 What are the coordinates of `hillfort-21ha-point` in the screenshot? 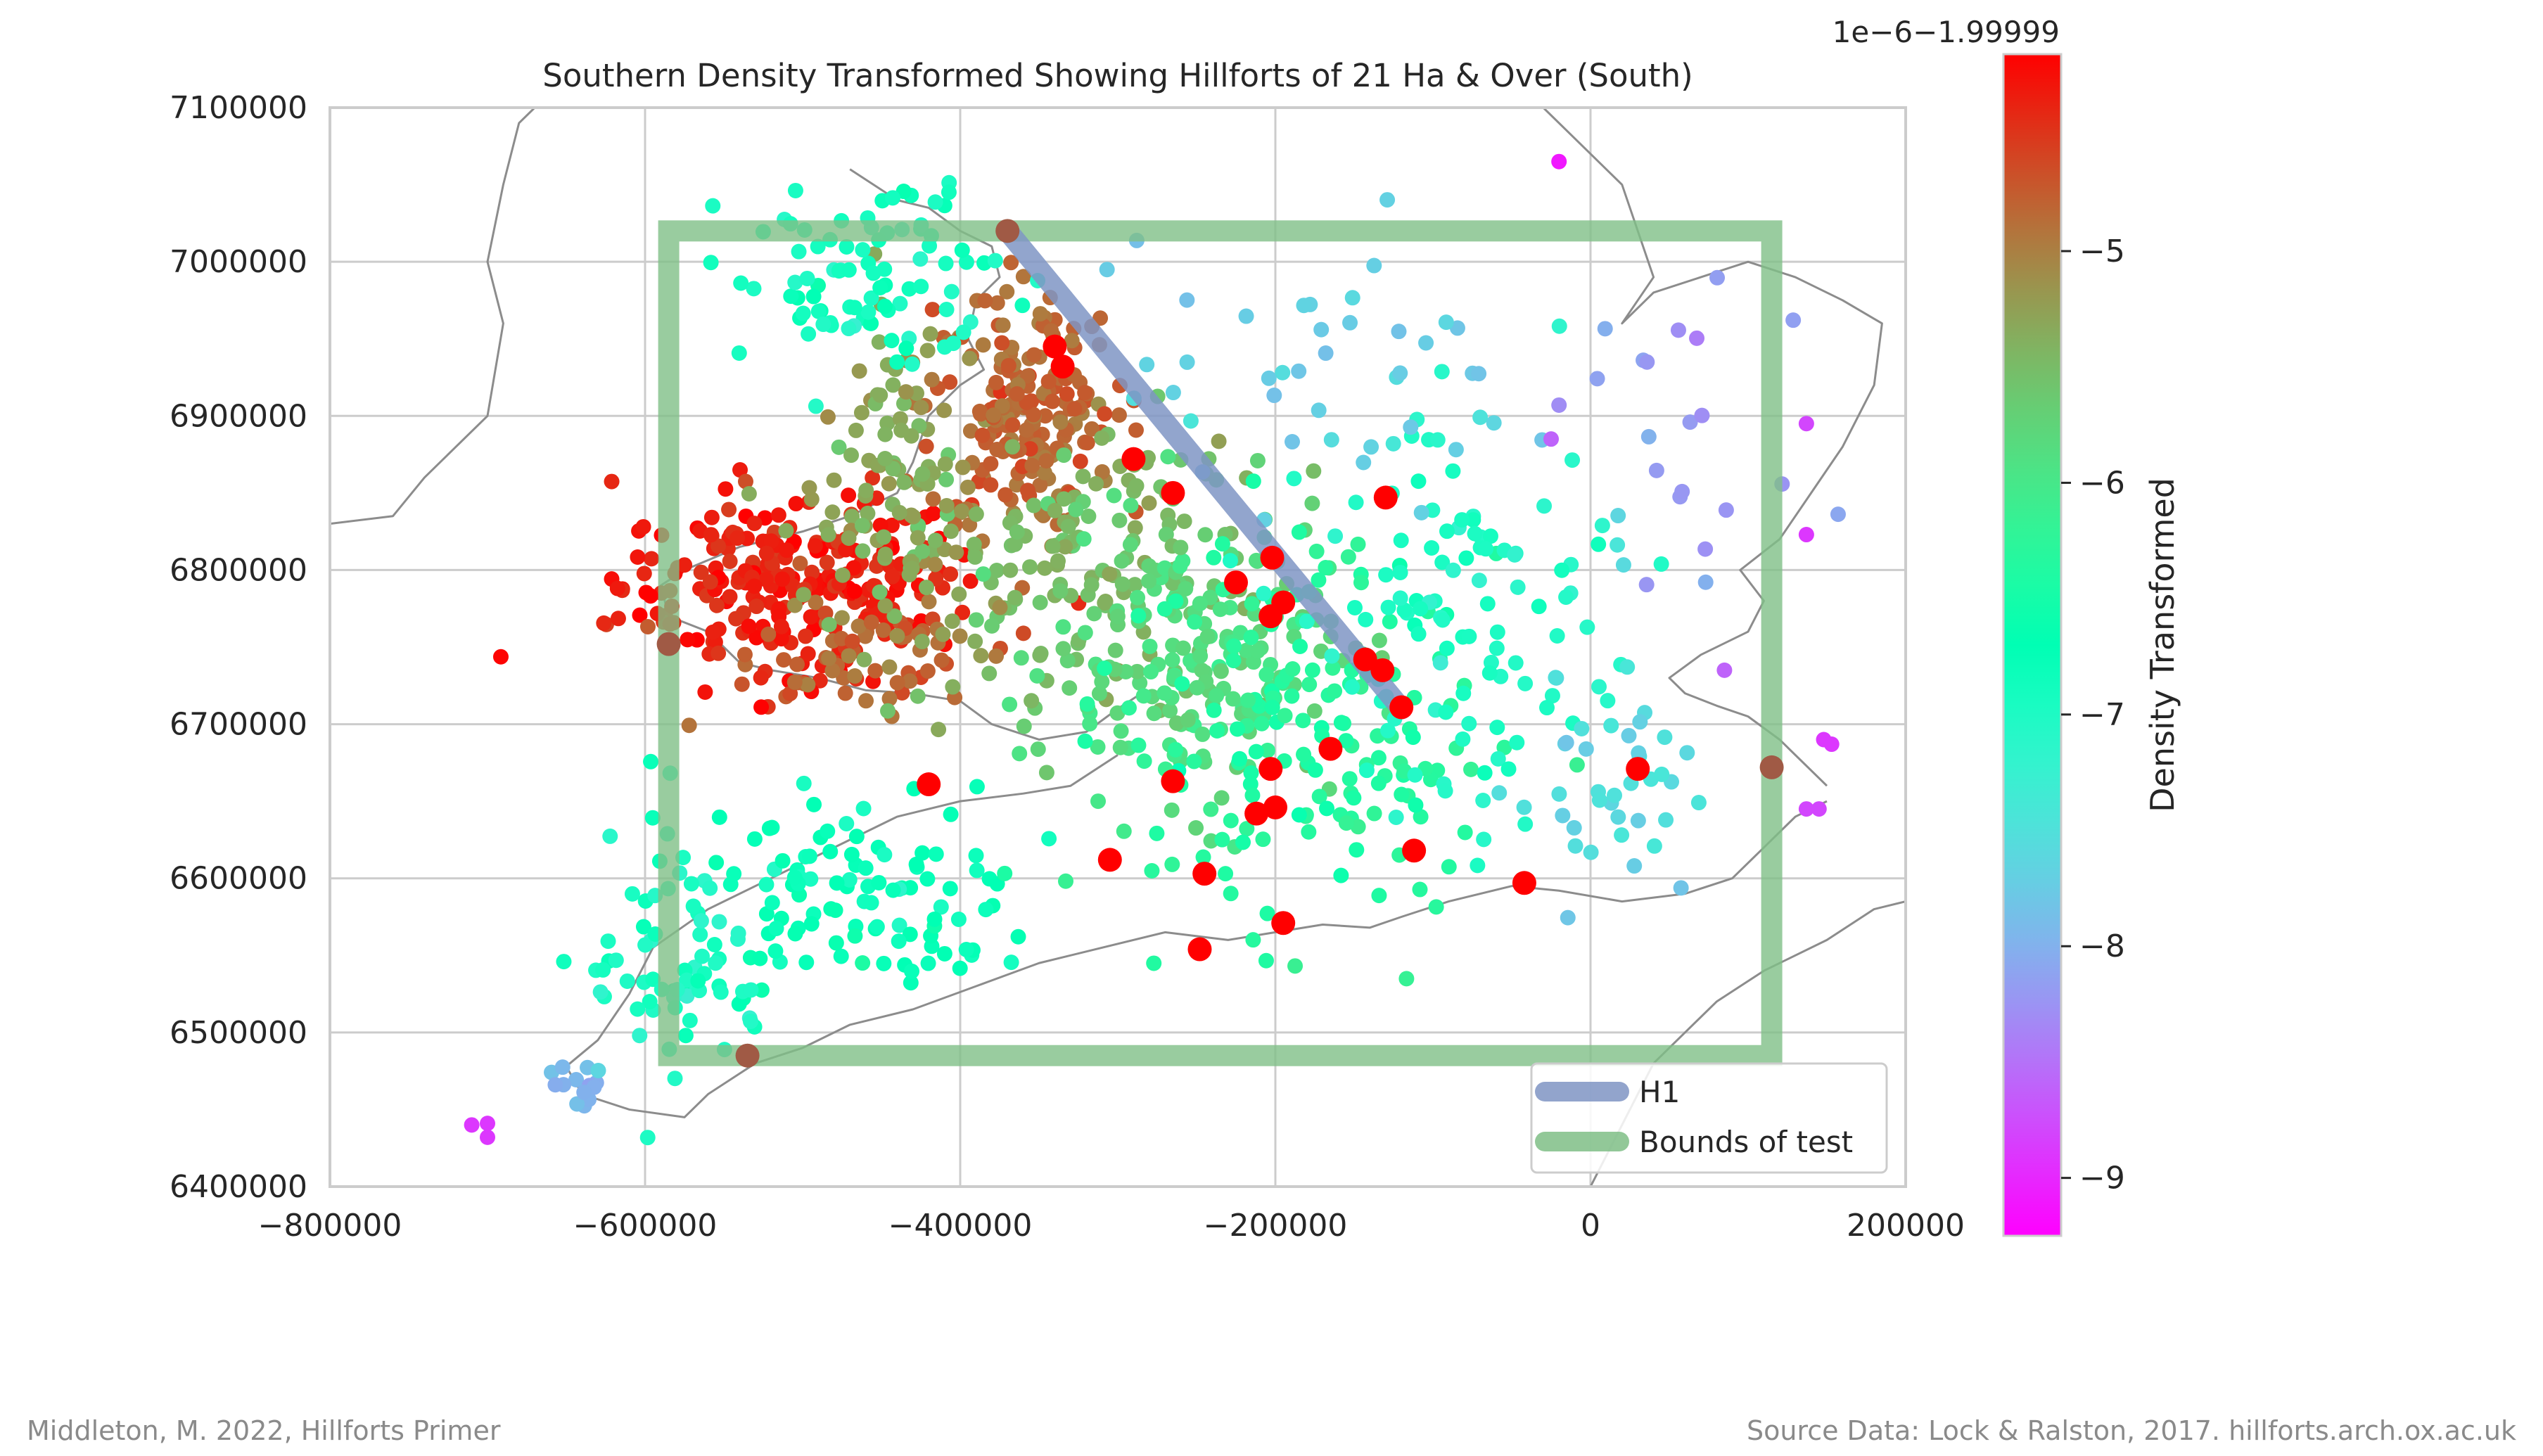 It's located at (1236, 582).